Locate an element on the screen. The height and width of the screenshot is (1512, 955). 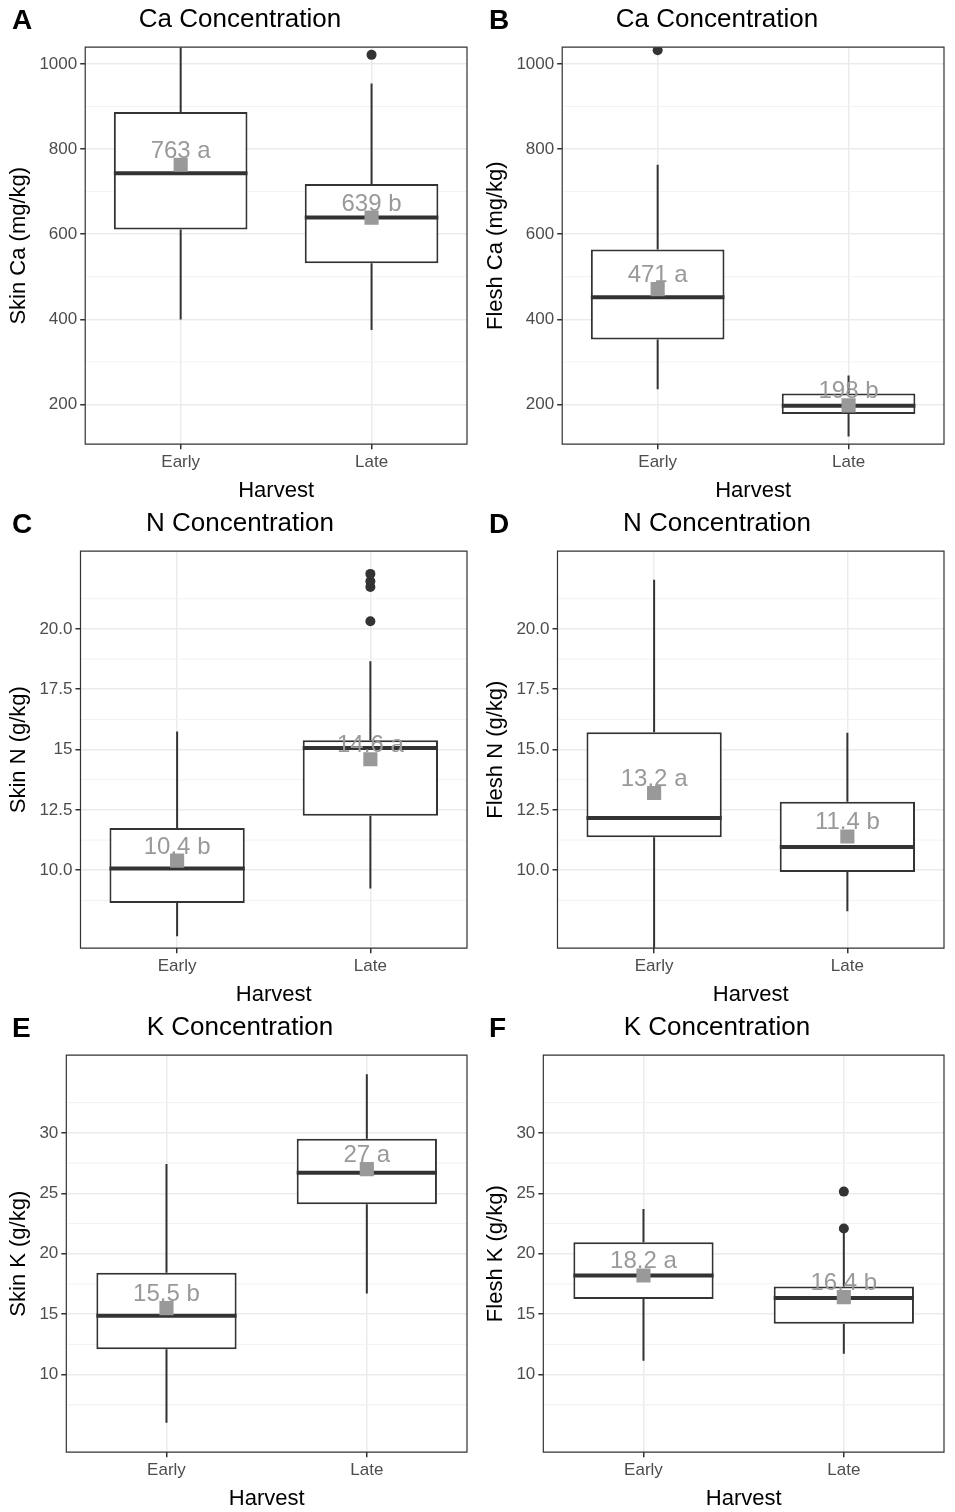
text: F is located at coordinates (498, 1028).